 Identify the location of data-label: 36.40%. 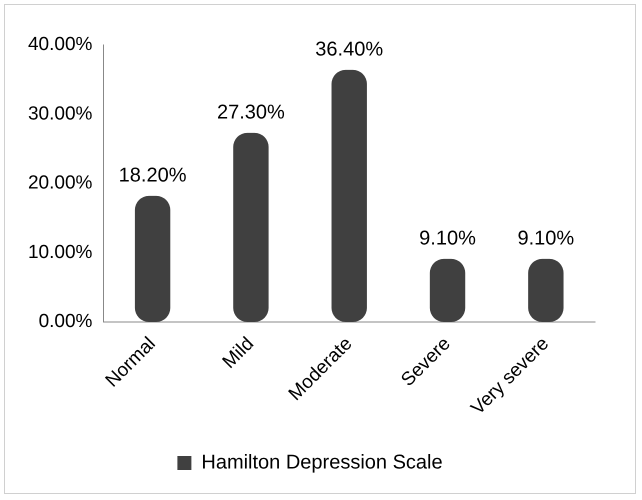
(349, 49).